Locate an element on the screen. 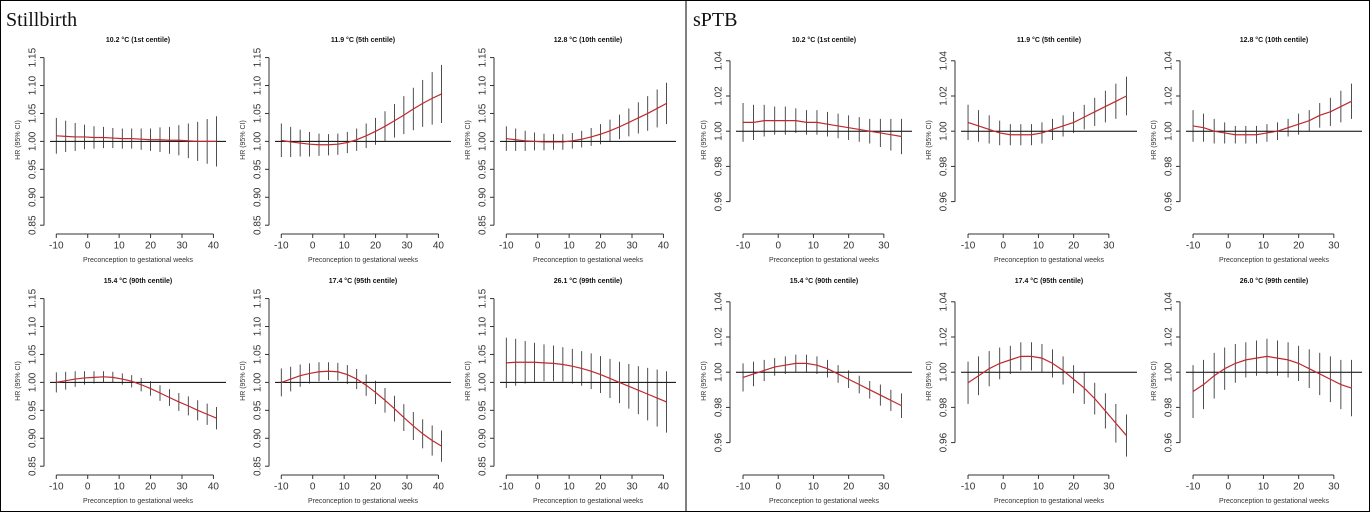  plot-title: 17.4 °C (95th centile) is located at coordinates (1049, 281).